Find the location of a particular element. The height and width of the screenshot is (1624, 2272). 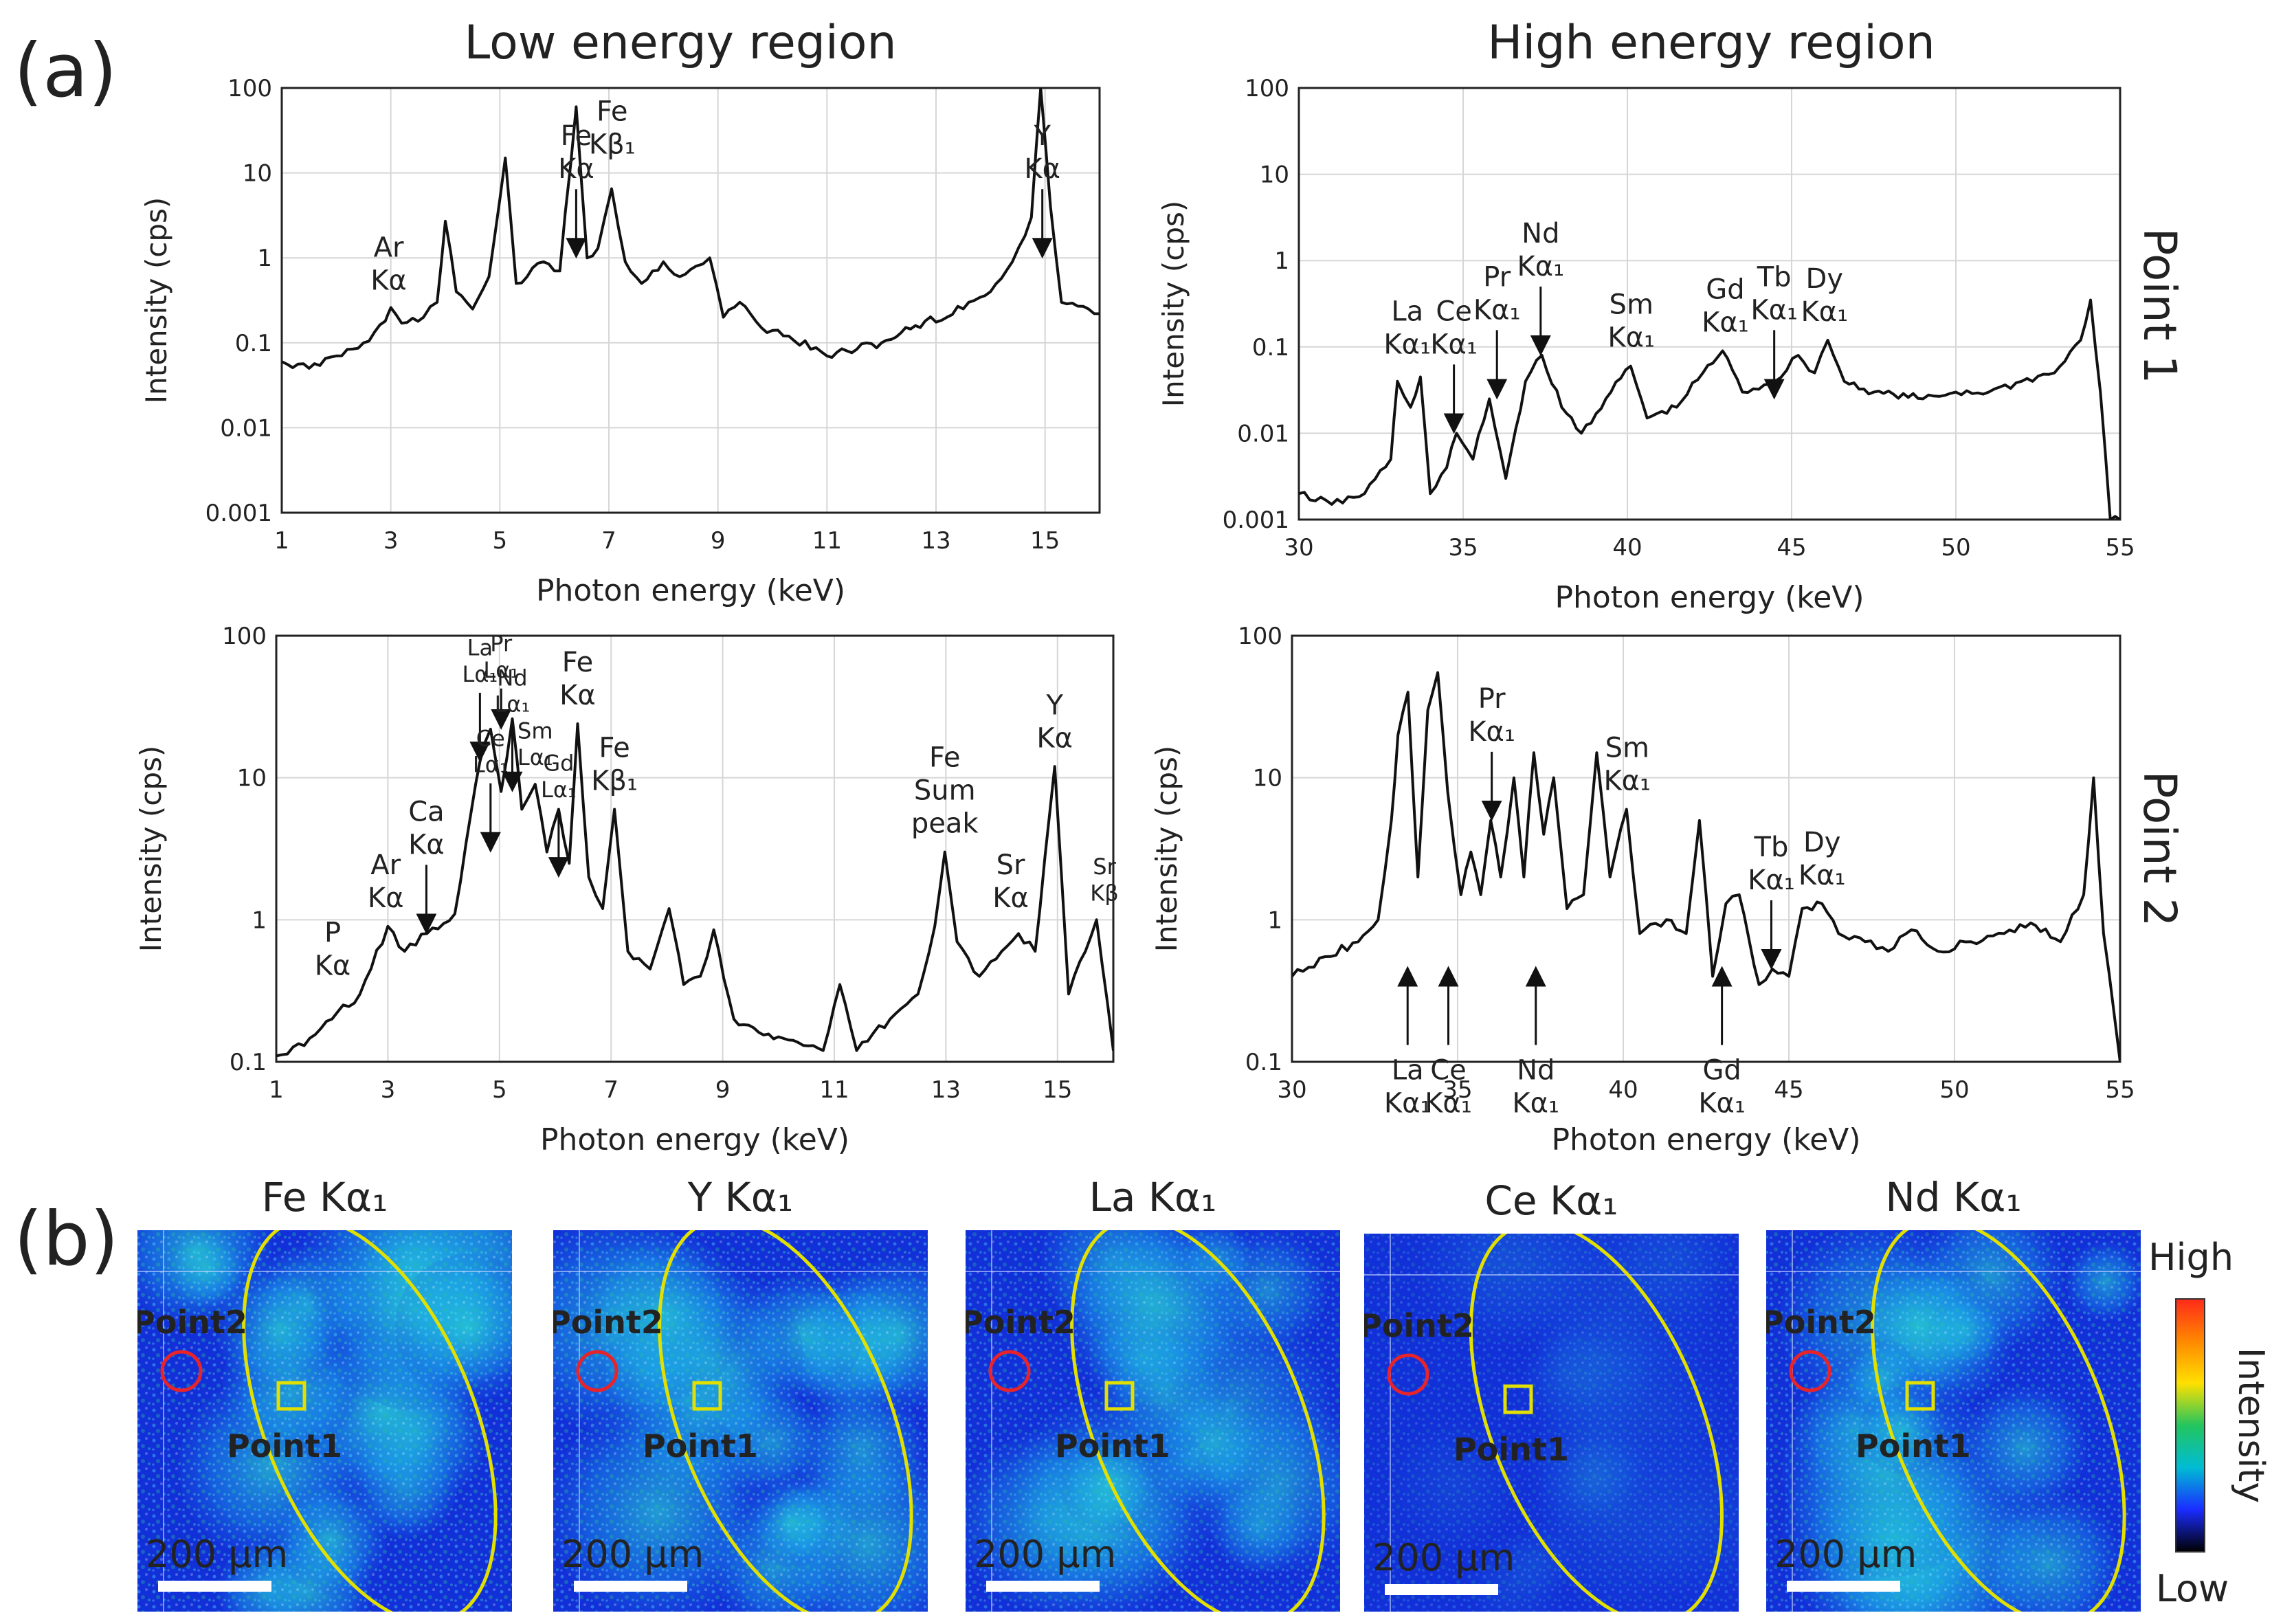

x-tick-label: 15 is located at coordinates (1045, 541).